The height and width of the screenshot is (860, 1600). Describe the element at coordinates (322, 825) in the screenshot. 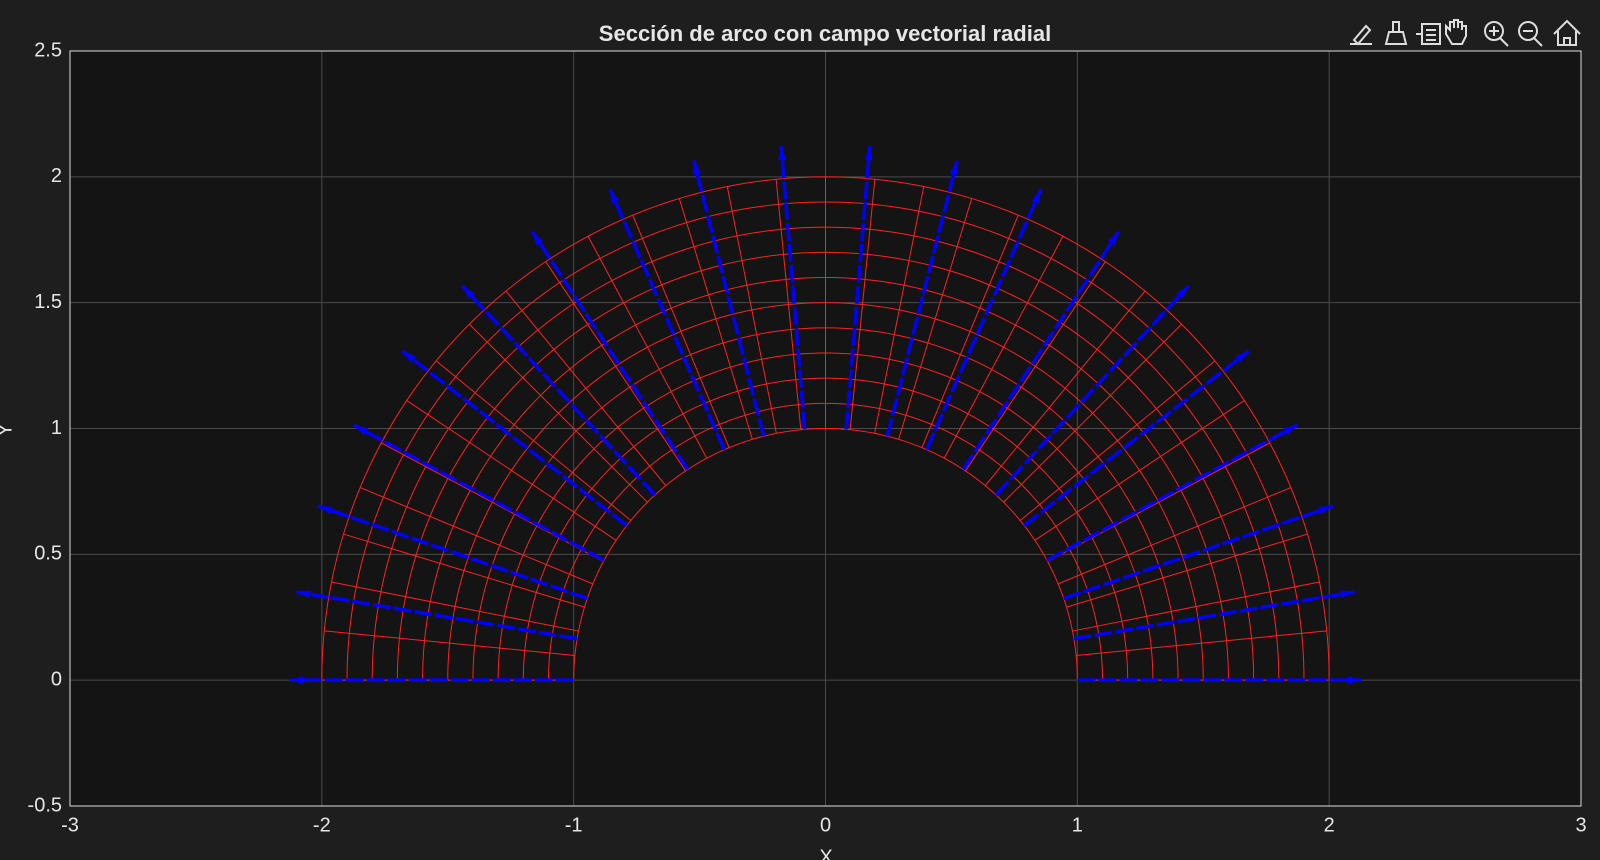

I see `x-tick-label: -2` at that location.